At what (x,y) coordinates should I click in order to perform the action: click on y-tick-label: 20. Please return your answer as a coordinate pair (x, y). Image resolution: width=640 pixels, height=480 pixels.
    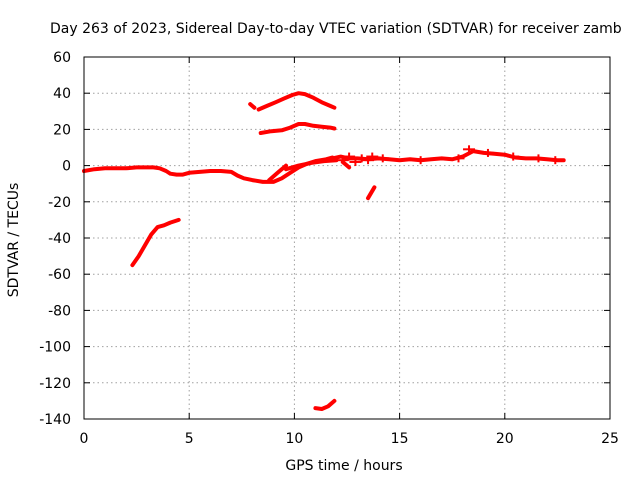
    Looking at the image, I should click on (62, 130).